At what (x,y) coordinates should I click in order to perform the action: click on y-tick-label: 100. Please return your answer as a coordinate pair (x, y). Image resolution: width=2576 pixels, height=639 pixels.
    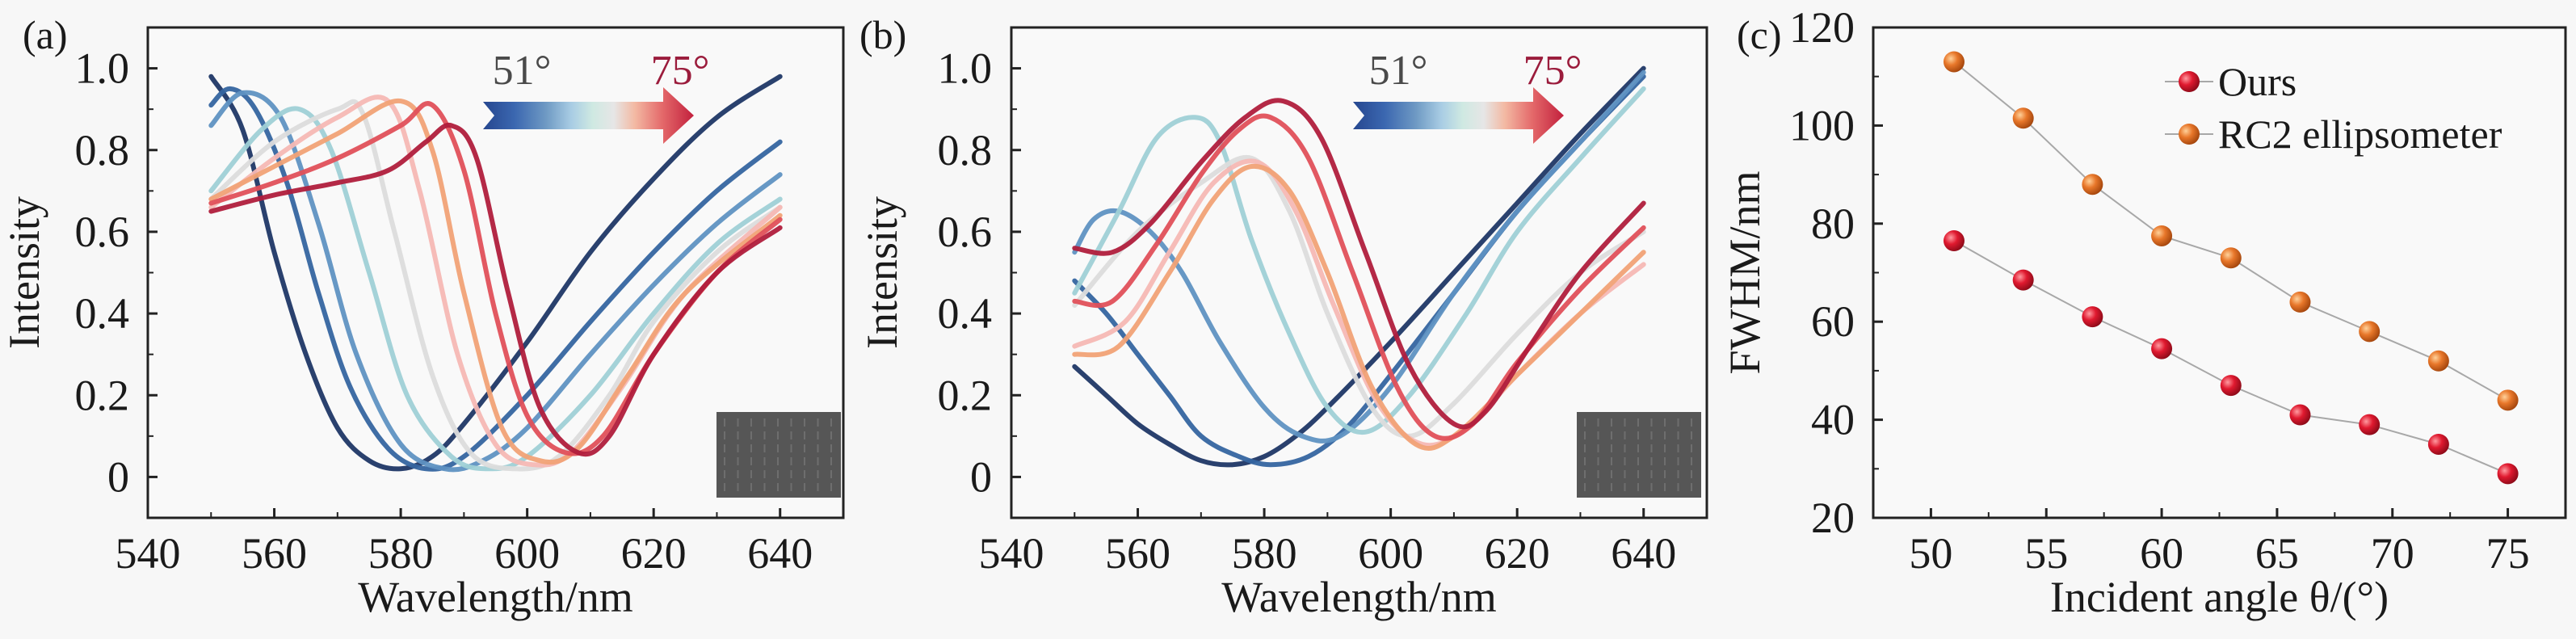
    Looking at the image, I should click on (1822, 125).